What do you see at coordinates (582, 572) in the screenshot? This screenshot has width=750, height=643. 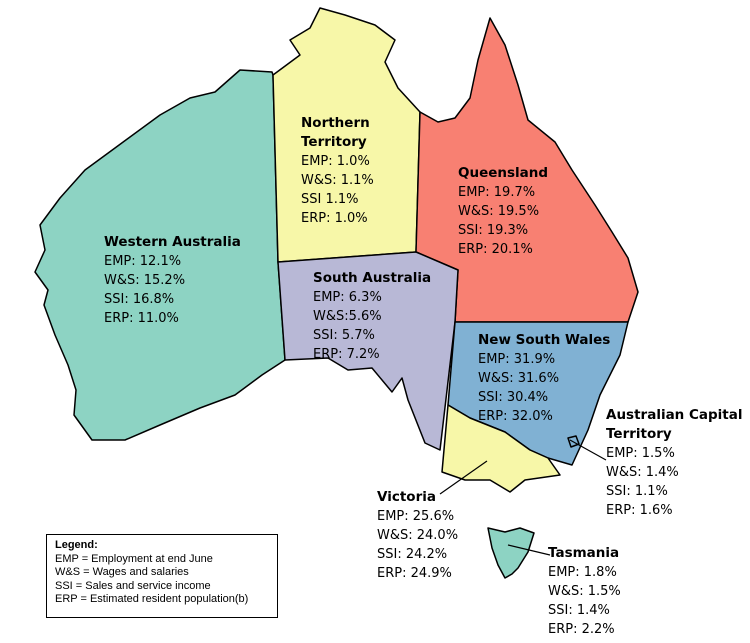 I see `stat-emp: EMP: 1.8%` at bounding box center [582, 572].